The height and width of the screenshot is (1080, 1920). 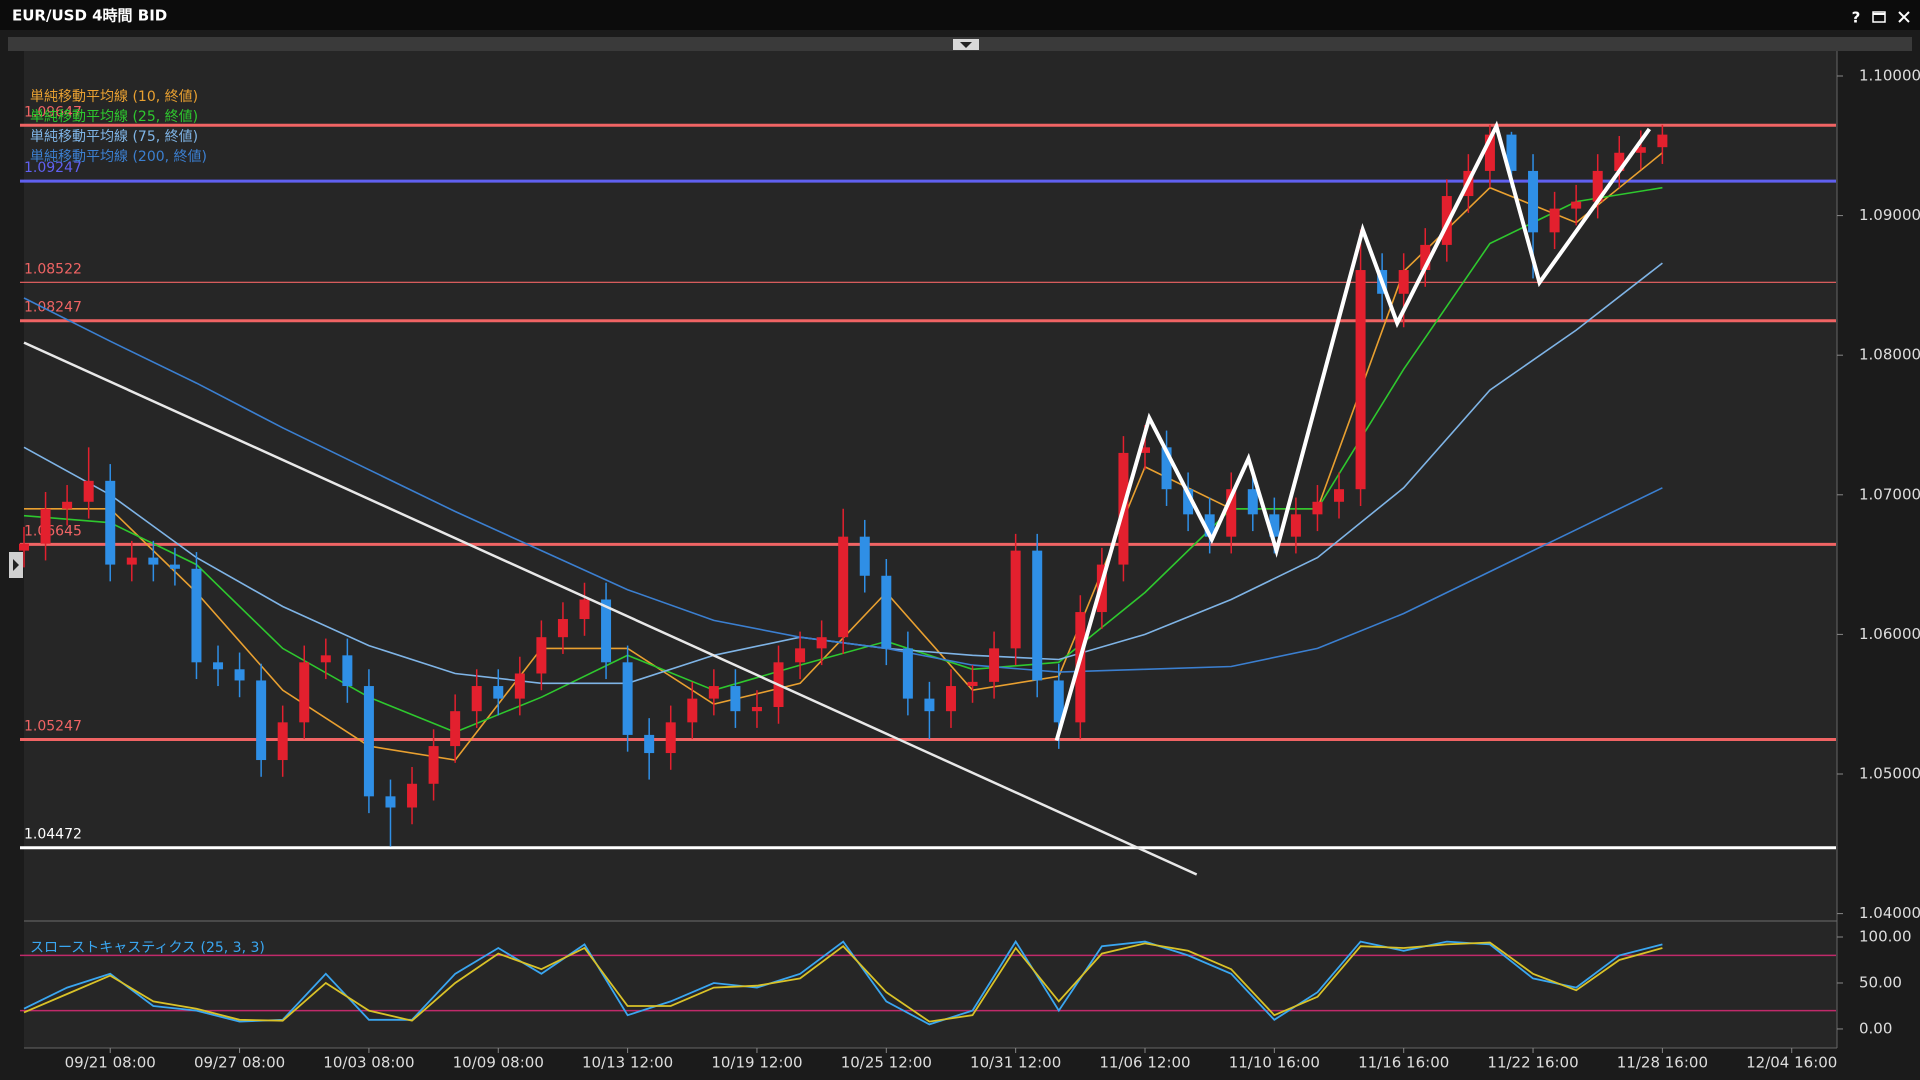 I want to click on legend-entry: 単純移動平均線 (75, 終値), so click(x=114, y=137).